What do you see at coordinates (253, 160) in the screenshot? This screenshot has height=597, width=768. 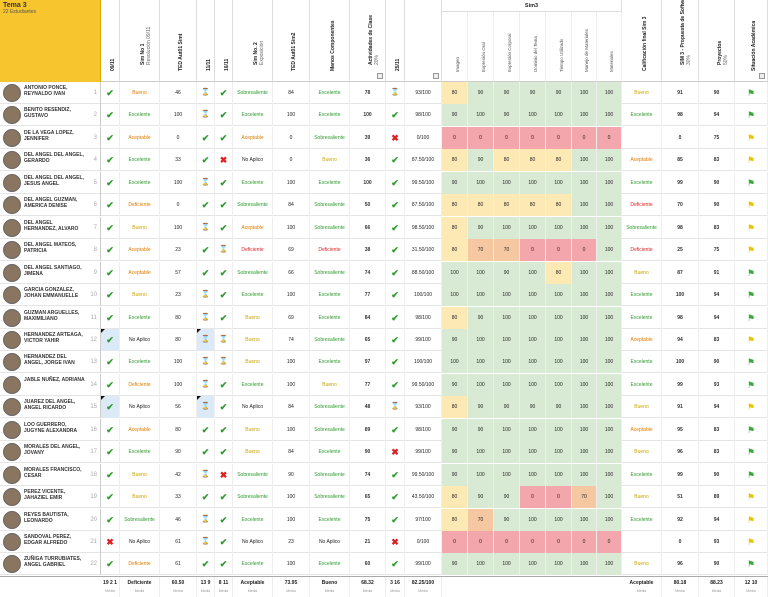 I see `sim2-grade-cell: No Aplico` at bounding box center [253, 160].